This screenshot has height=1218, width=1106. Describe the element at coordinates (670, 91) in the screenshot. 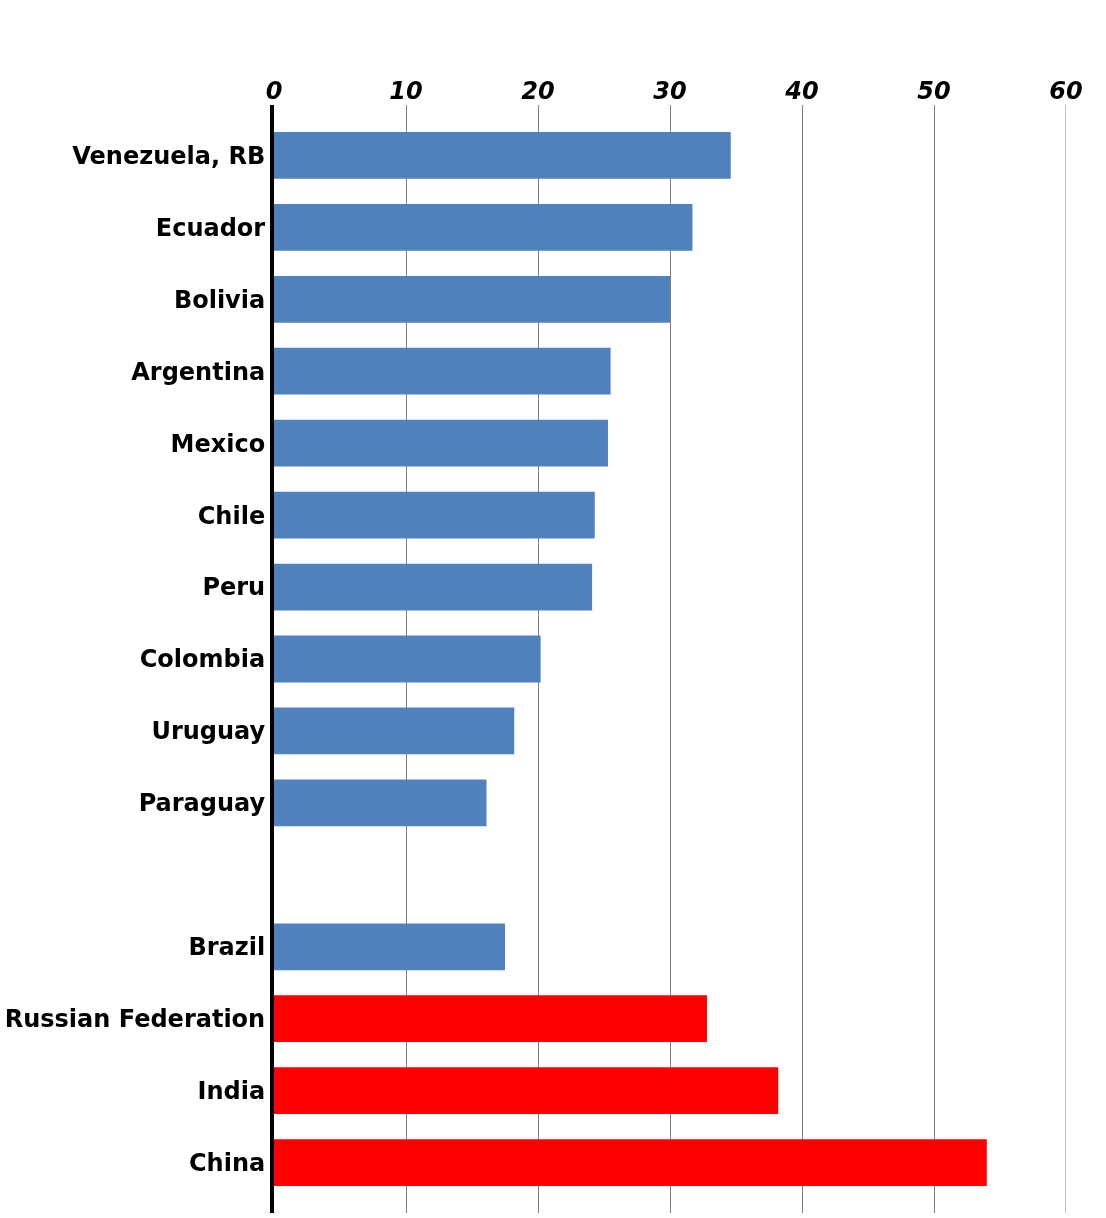

I see `x-tick-label: 30` at that location.